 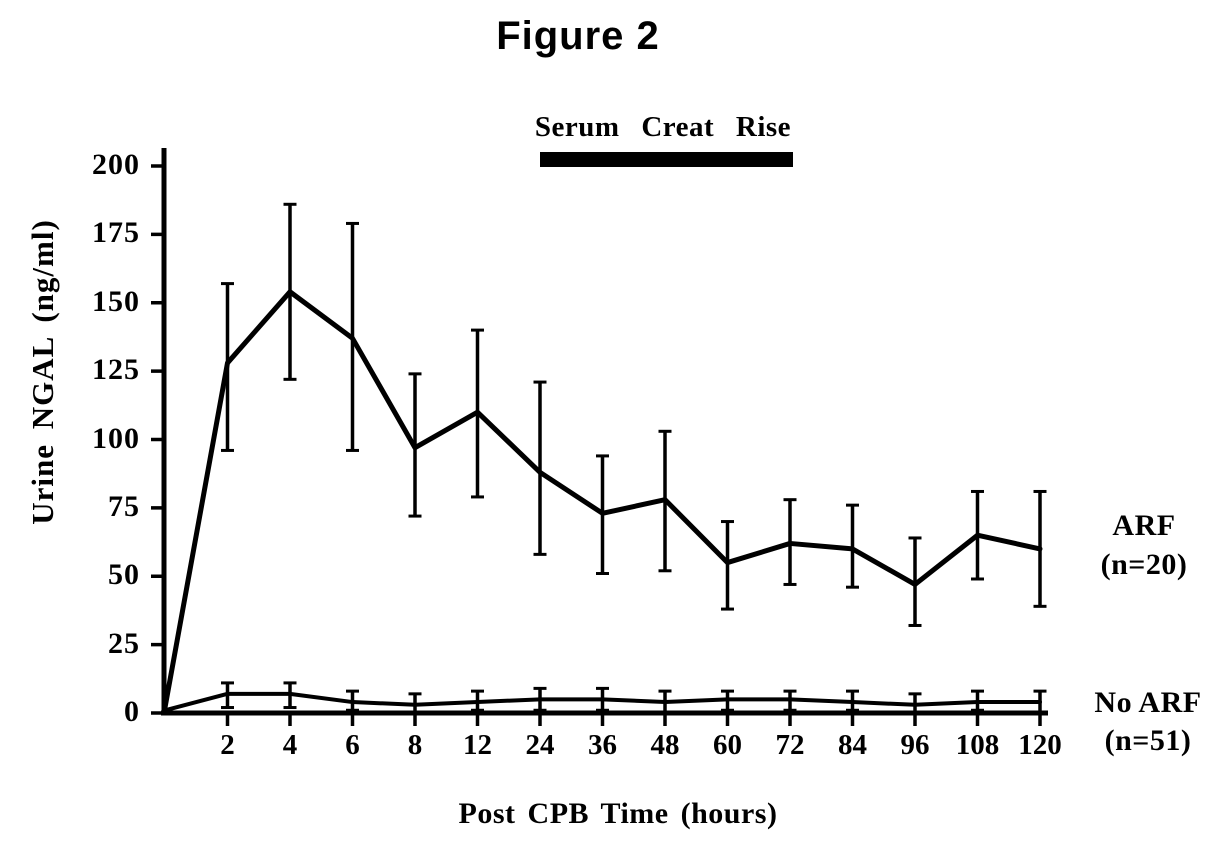 What do you see at coordinates (790, 745) in the screenshot?
I see `x-tick-label: 72` at bounding box center [790, 745].